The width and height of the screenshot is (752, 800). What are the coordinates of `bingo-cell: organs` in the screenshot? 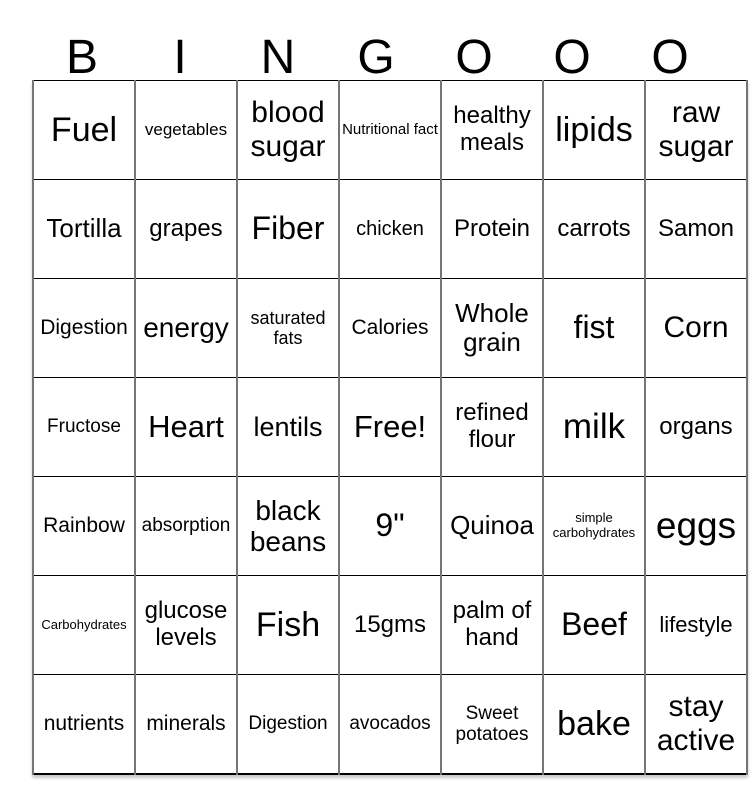 It's located at (696, 427).